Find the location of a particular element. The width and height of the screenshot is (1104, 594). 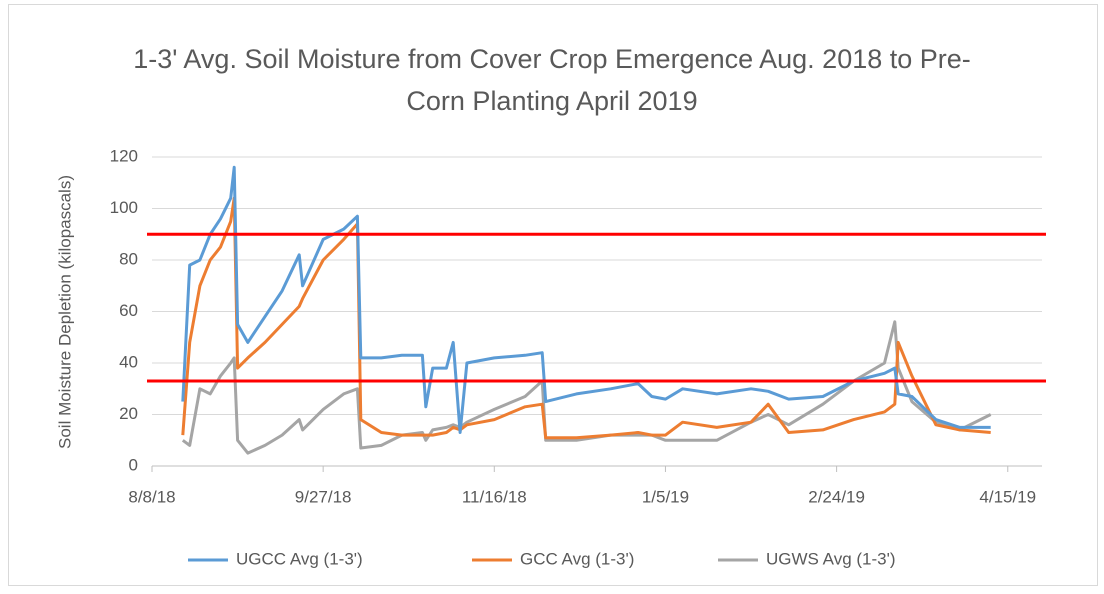

y-tick-label: 60 is located at coordinates (128, 310).